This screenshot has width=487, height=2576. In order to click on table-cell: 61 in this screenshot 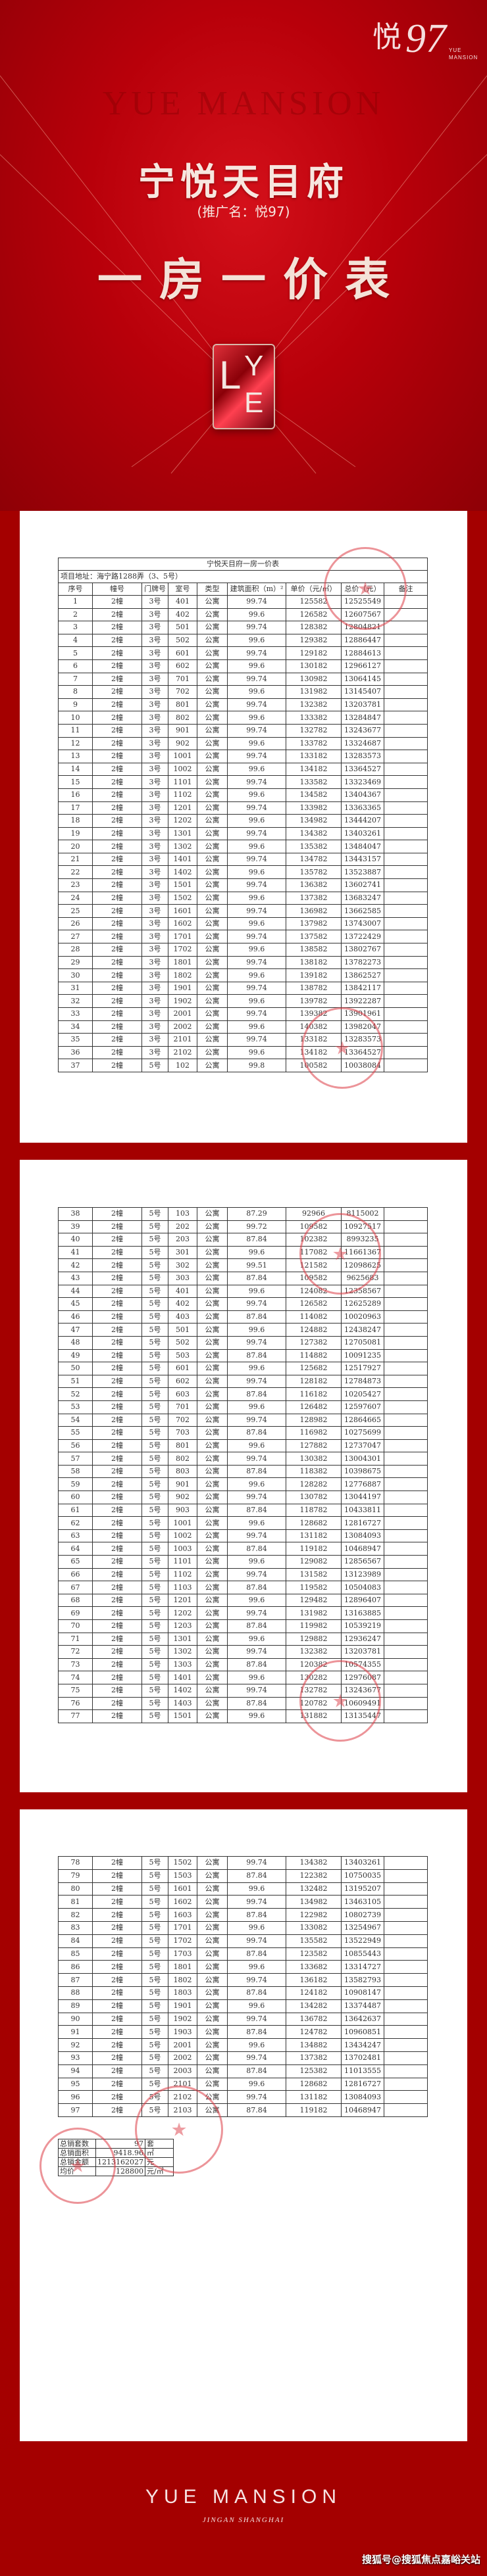, I will do `click(76, 1510)`.